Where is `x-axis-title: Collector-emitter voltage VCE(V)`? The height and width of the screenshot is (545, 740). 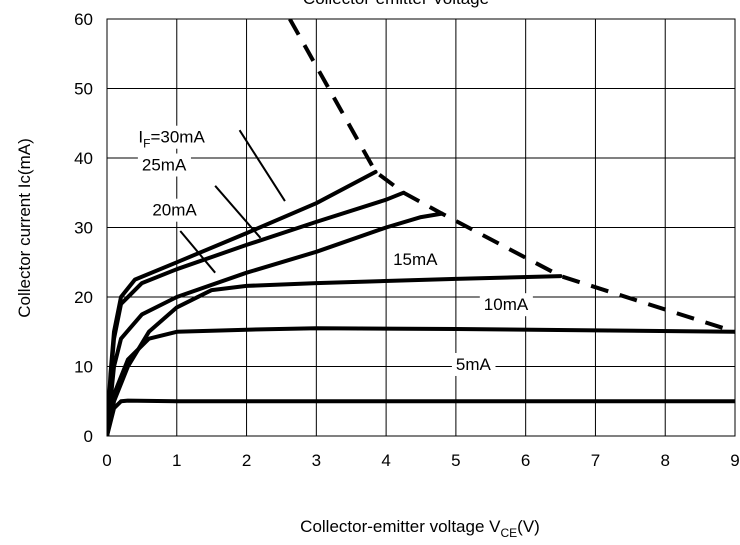
x-axis-title: Collector-emitter voltage VCE(V) is located at coordinates (420, 528).